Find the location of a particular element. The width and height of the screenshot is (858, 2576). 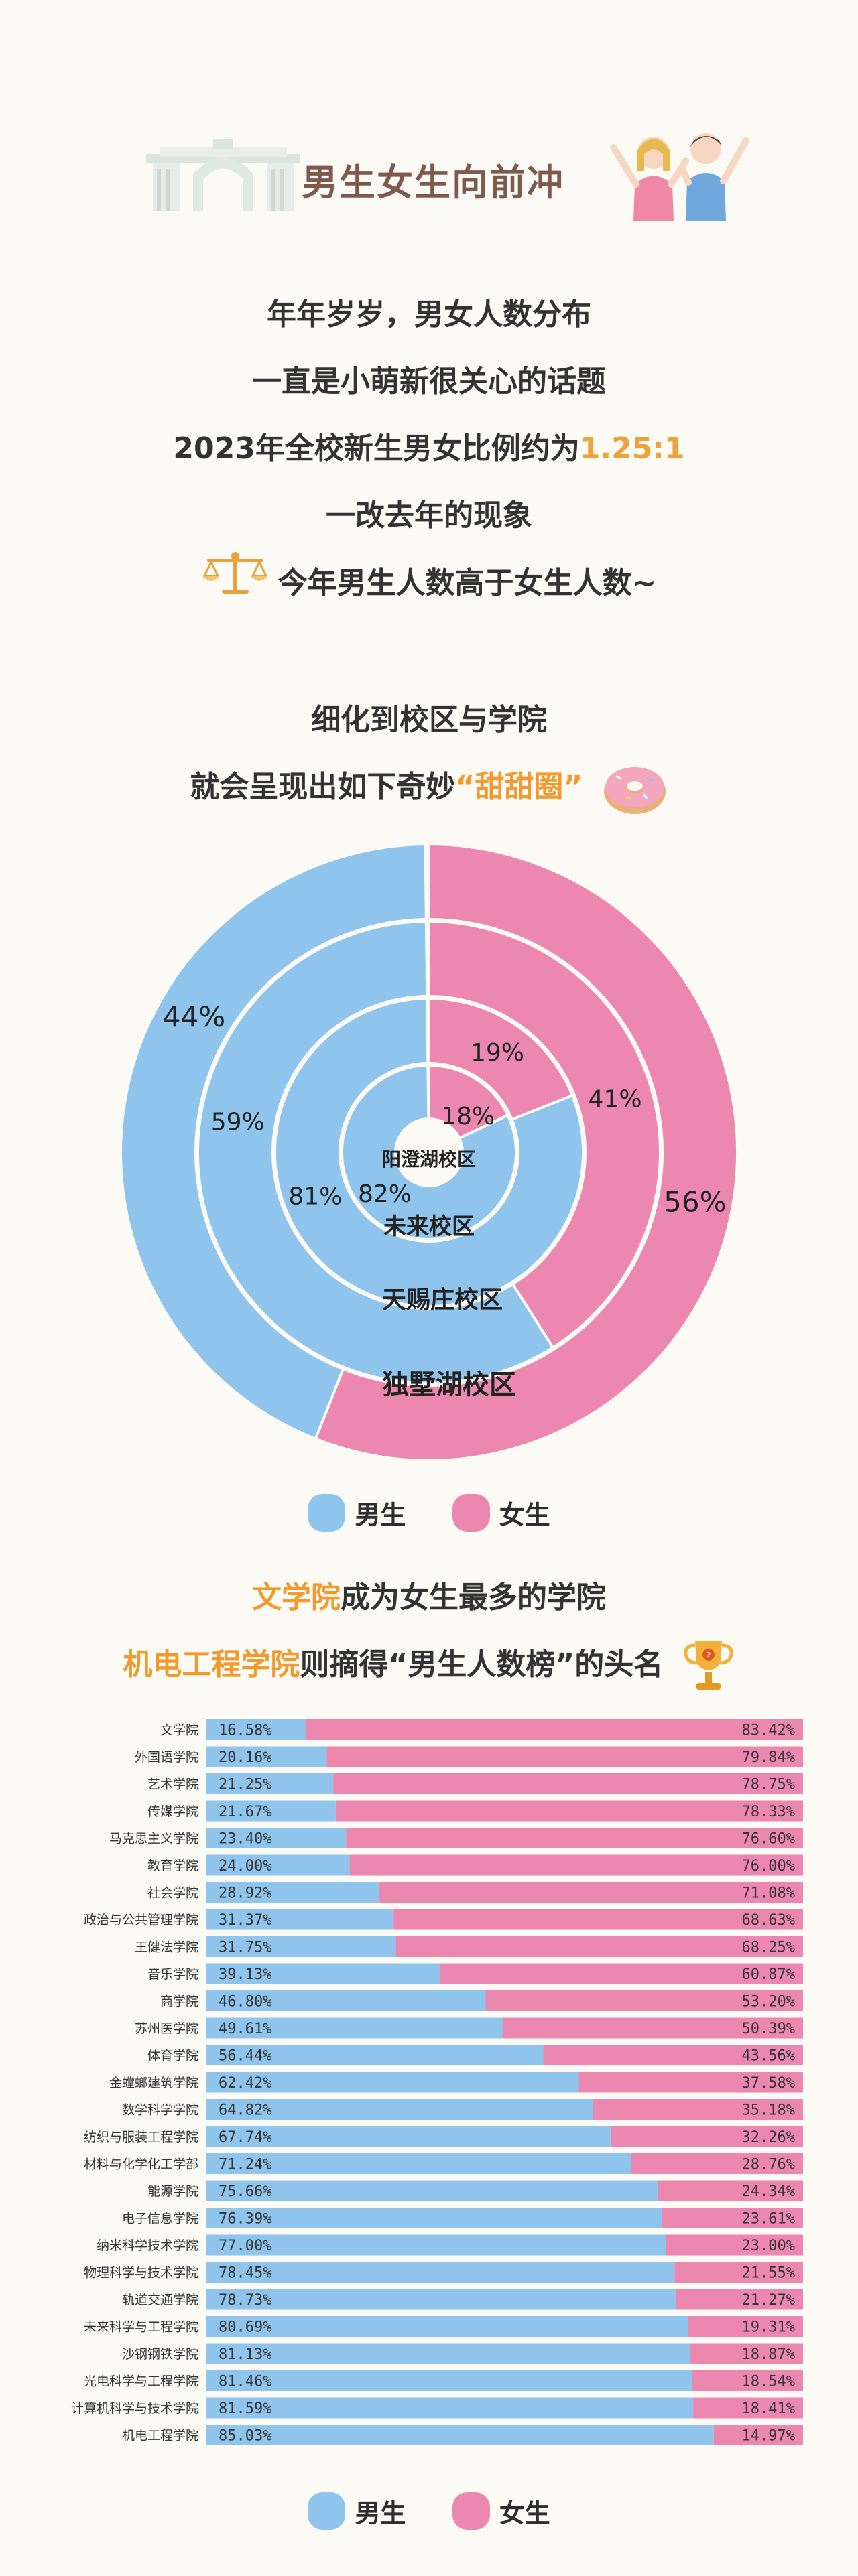

bar-label-male: 20.16% is located at coordinates (245, 1758).